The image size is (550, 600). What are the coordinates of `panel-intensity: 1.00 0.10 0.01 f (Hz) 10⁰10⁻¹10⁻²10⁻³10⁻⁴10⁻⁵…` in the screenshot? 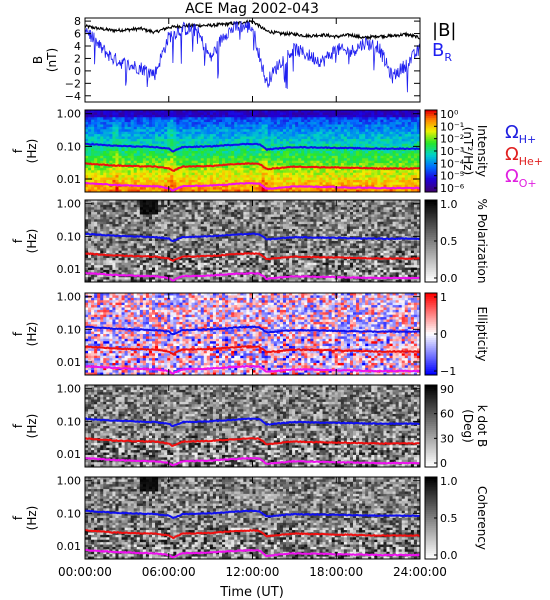 It's located at (277, 151).